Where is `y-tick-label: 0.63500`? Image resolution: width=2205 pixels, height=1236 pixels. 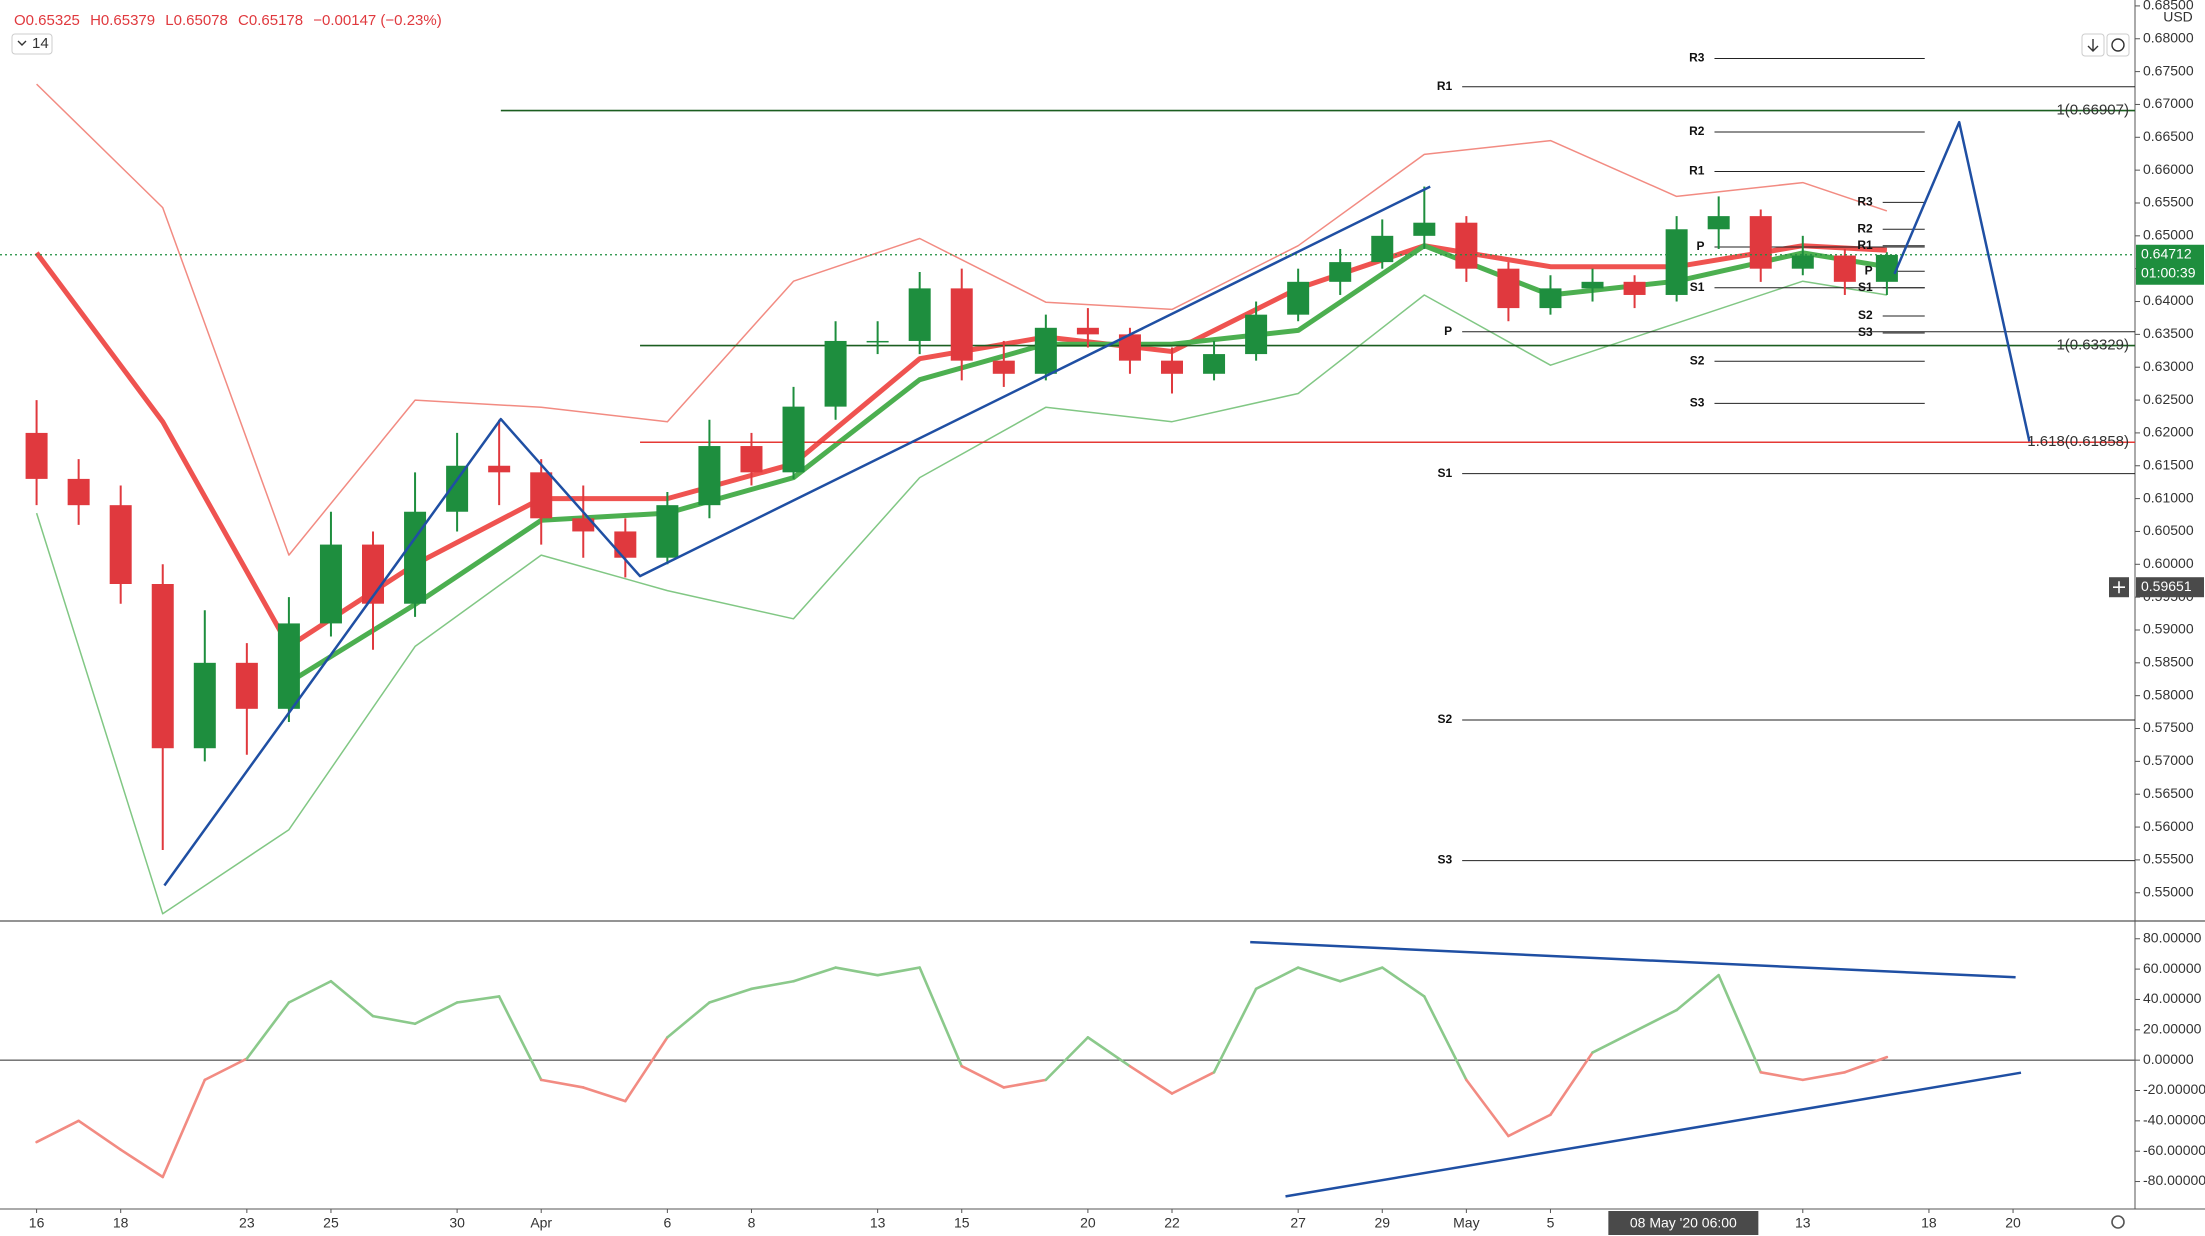 y-tick-label: 0.63500 is located at coordinates (2168, 333).